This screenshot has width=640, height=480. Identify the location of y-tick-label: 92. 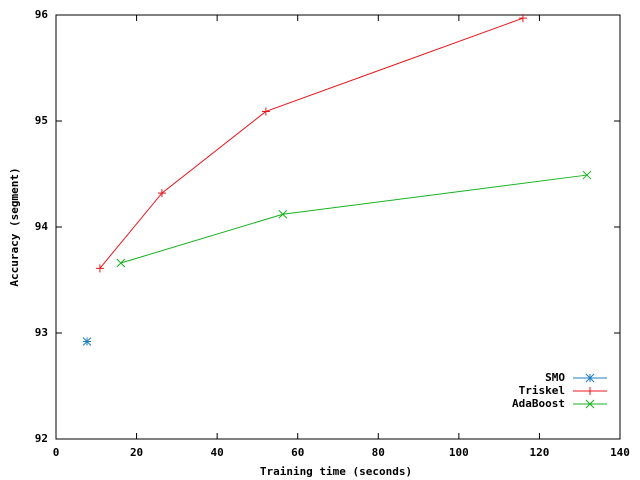
(41, 438).